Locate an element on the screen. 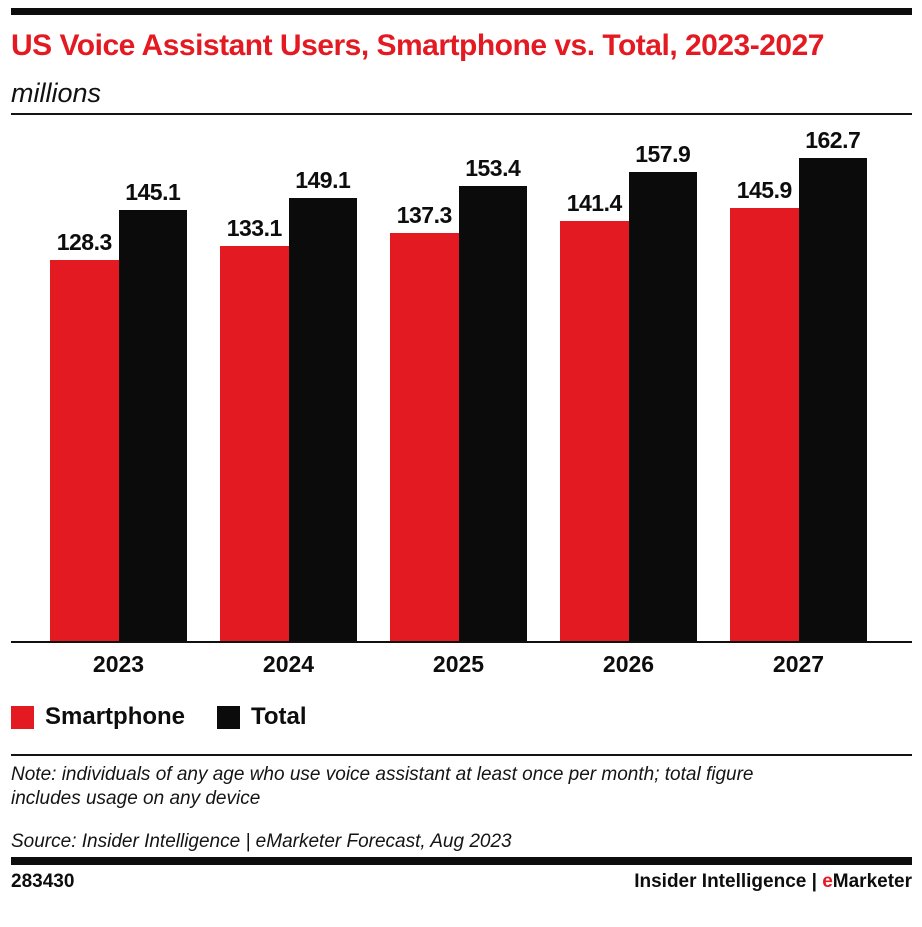 Image resolution: width=922 pixels, height=927 pixels. bar-value-label: 145.1 is located at coordinates (153, 192).